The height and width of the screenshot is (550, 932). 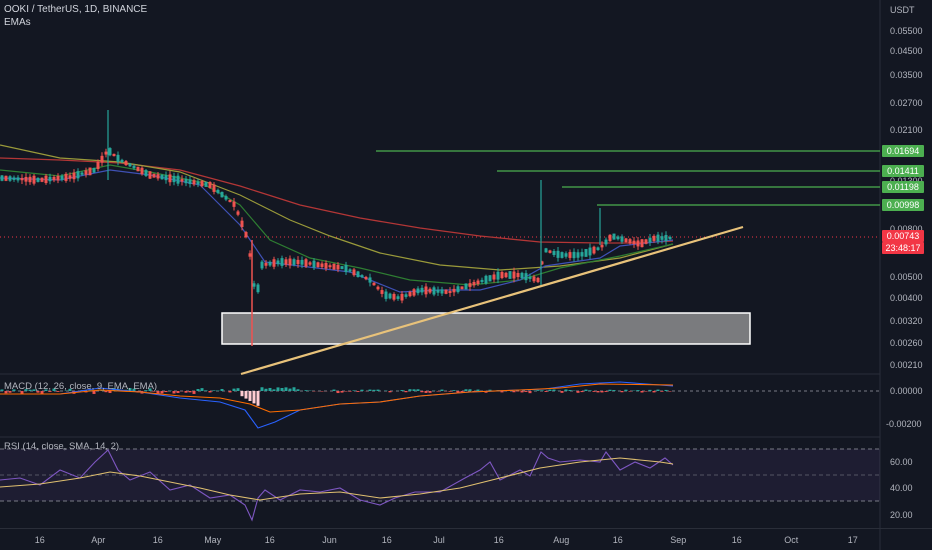 I want to click on rsi-label: RSI (14, close, SMA, 14, 2), so click(x=62, y=446).